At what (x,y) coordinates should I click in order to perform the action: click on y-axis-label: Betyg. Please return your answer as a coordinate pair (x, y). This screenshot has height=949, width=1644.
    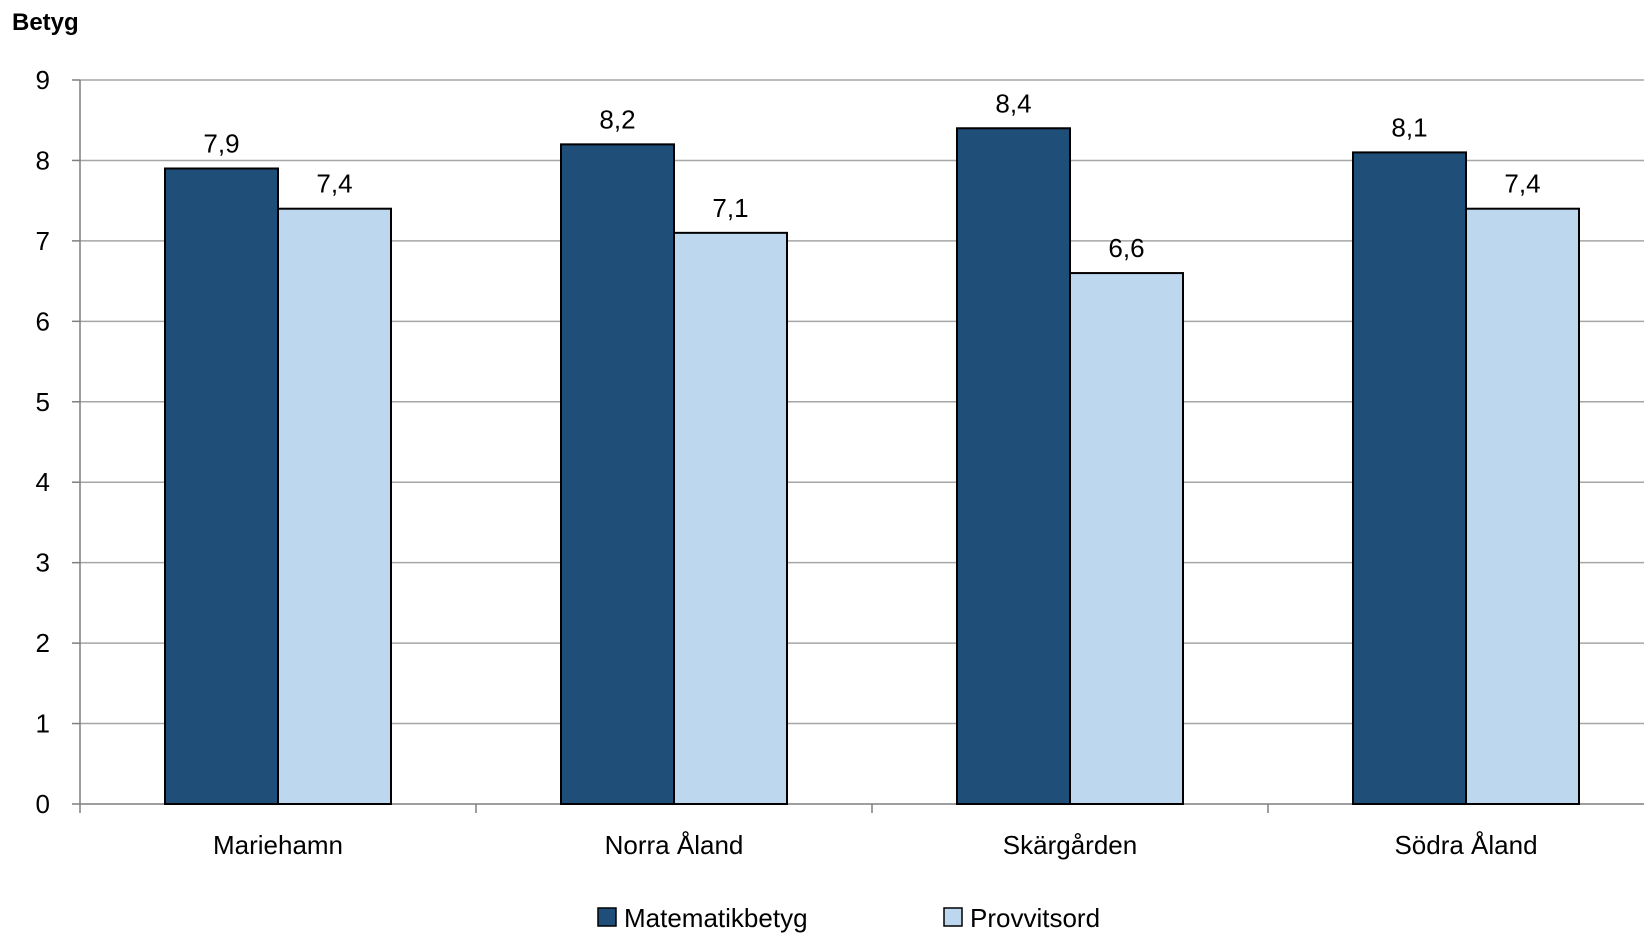
    Looking at the image, I should click on (45, 22).